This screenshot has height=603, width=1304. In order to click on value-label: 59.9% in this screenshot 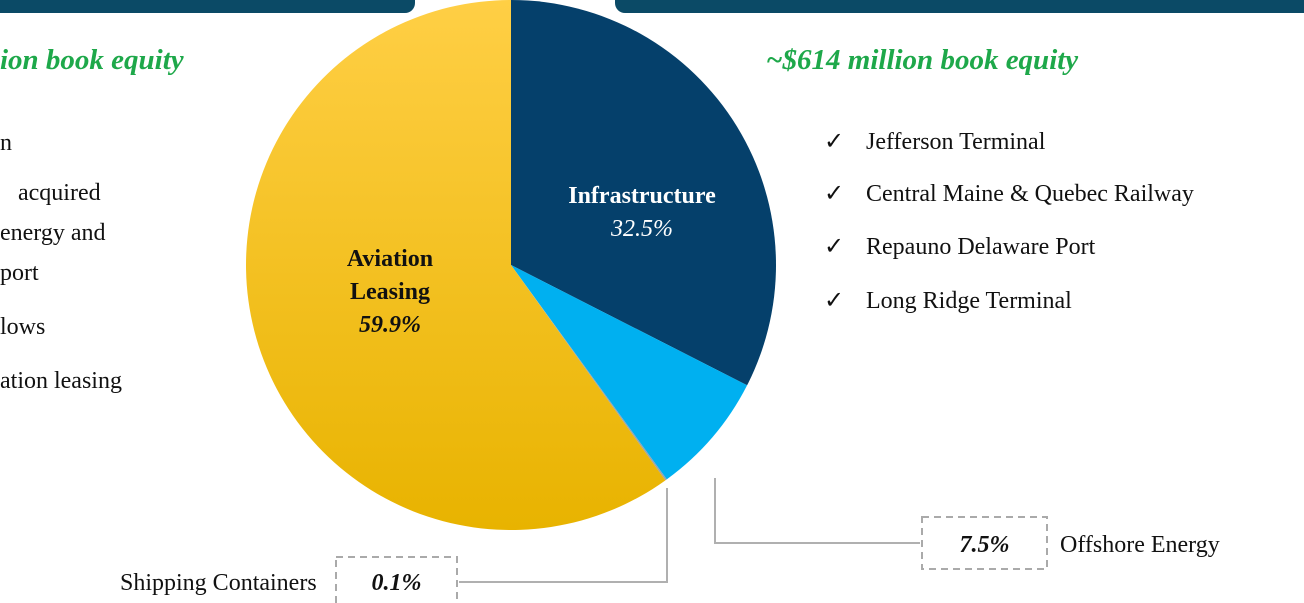, I will do `click(390, 325)`.